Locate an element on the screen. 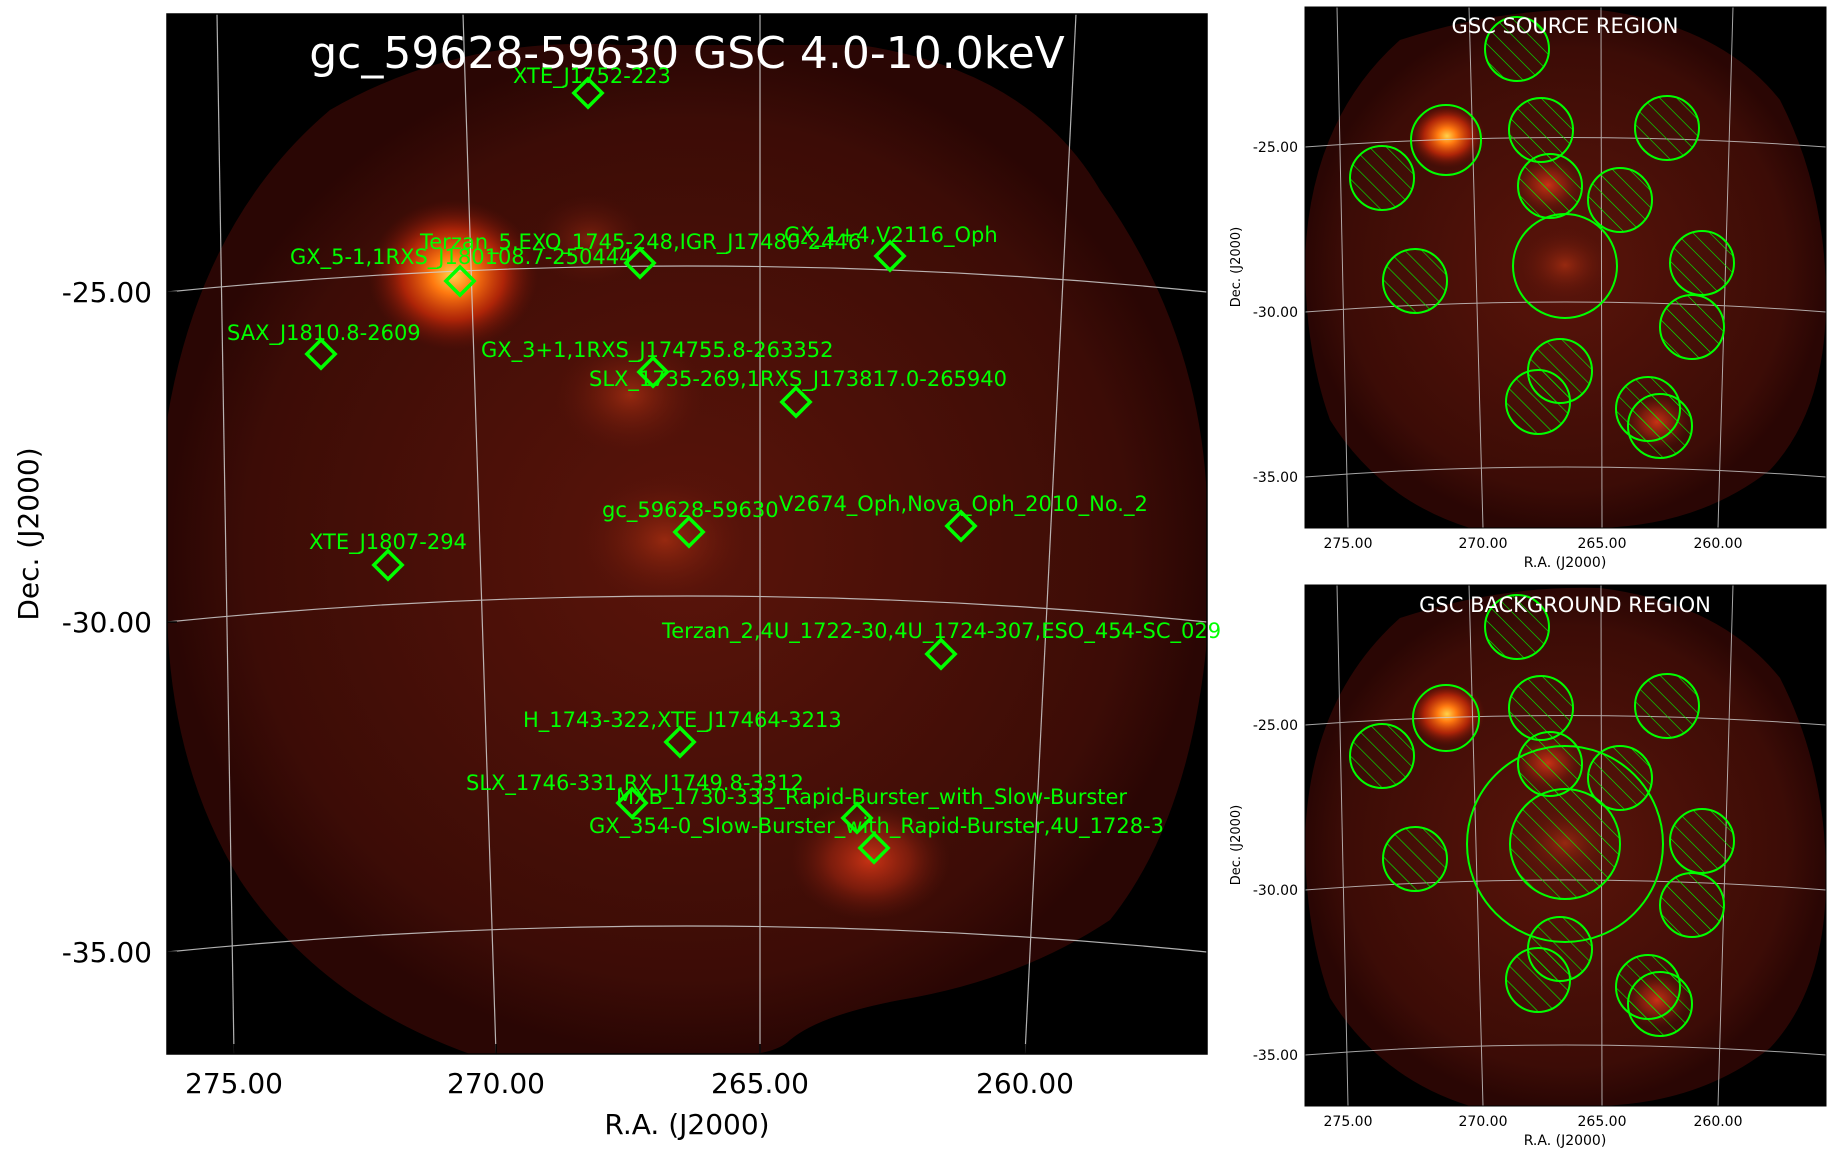 The width and height of the screenshot is (1832, 1156). source-marker: GX_5-1,1RXS_J180108.7-250444 is located at coordinates (461, 271).